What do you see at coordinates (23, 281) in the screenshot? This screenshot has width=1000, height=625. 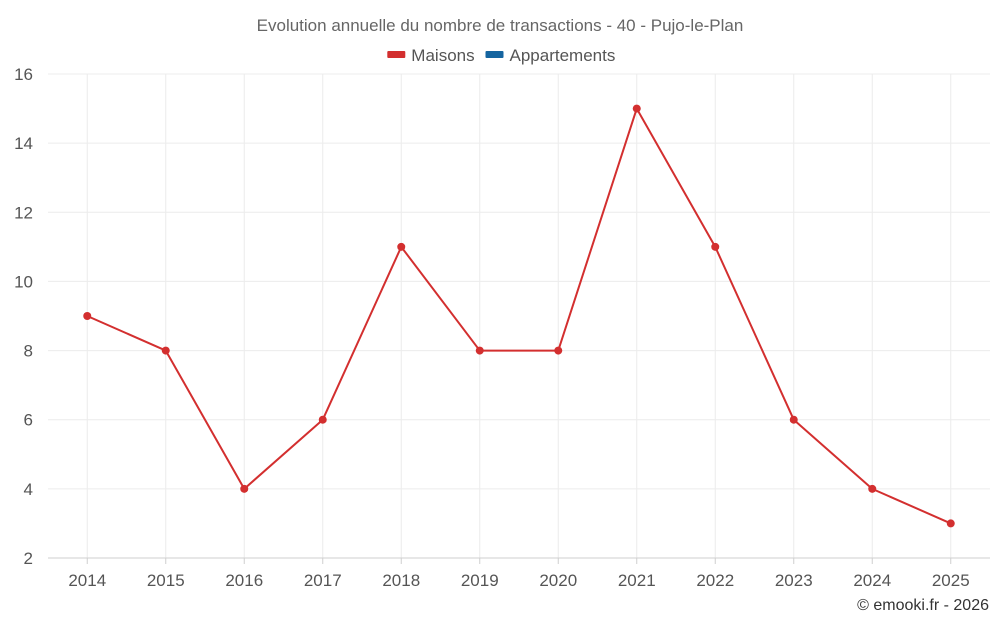 I see `y-tick-label: 10` at bounding box center [23, 281].